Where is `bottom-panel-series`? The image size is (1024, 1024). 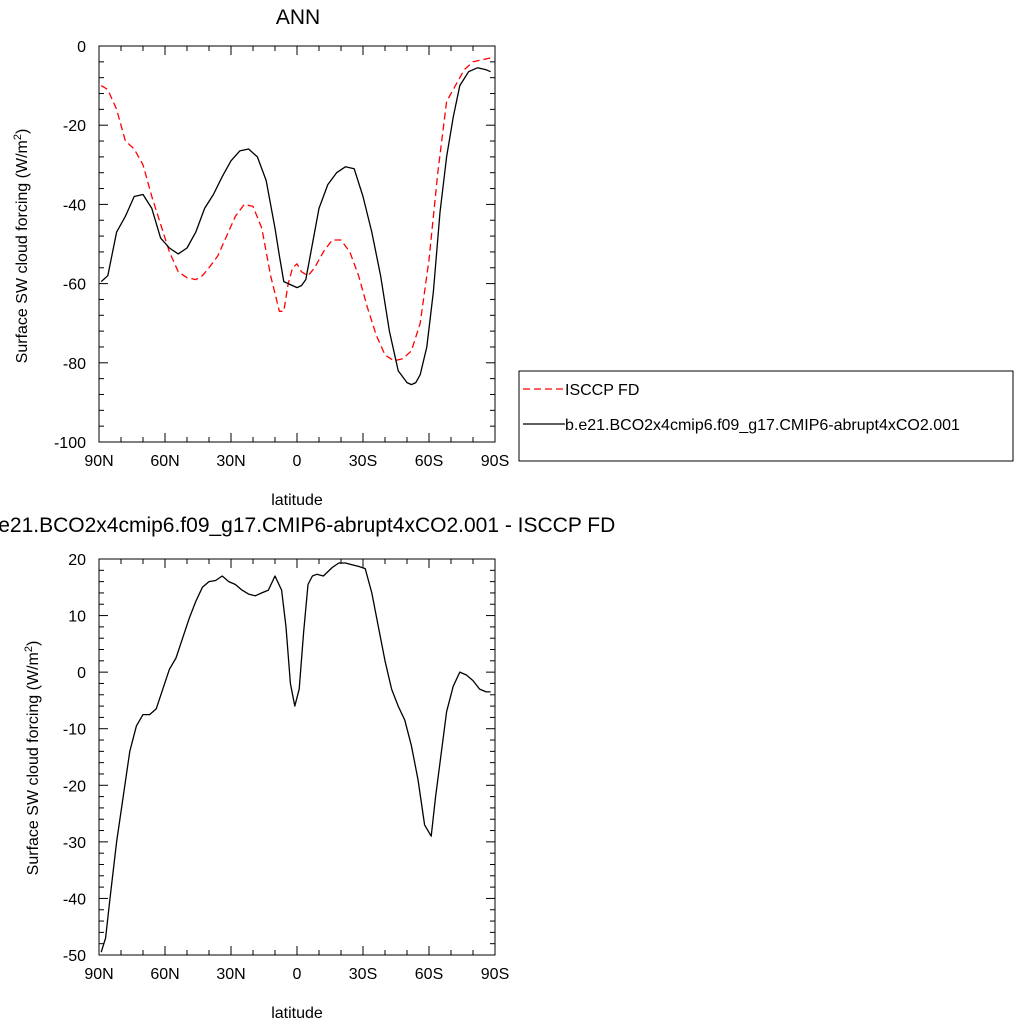 bottom-panel-series is located at coordinates (295, 757).